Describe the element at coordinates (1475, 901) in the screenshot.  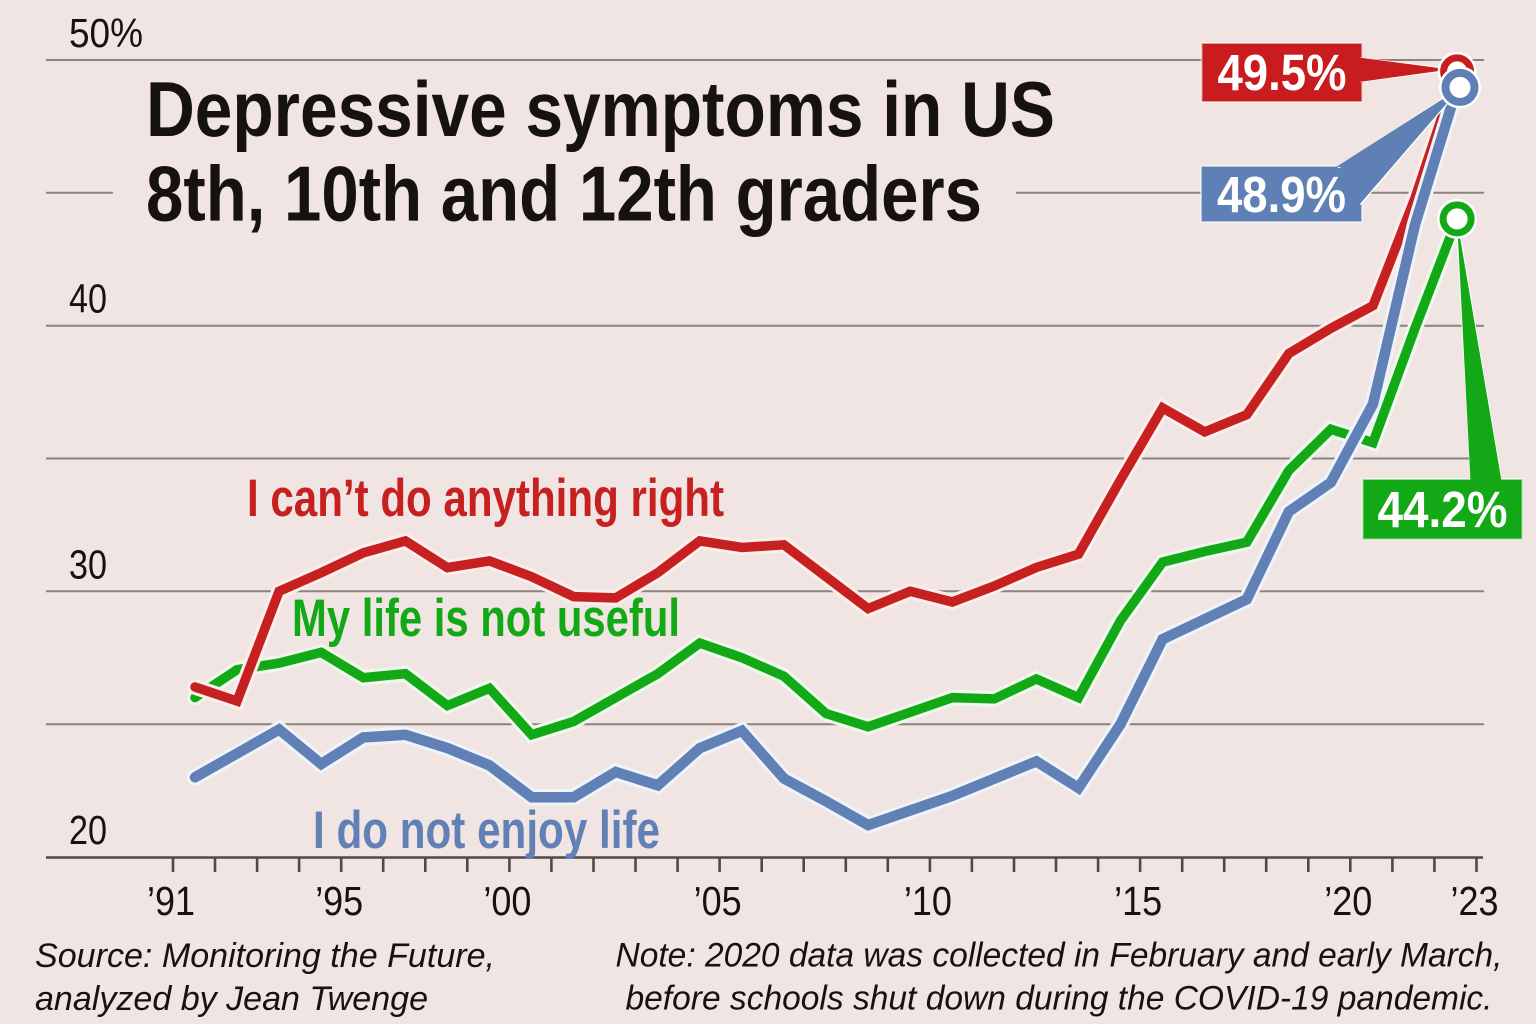
I see `svg-text: ’23` at that location.